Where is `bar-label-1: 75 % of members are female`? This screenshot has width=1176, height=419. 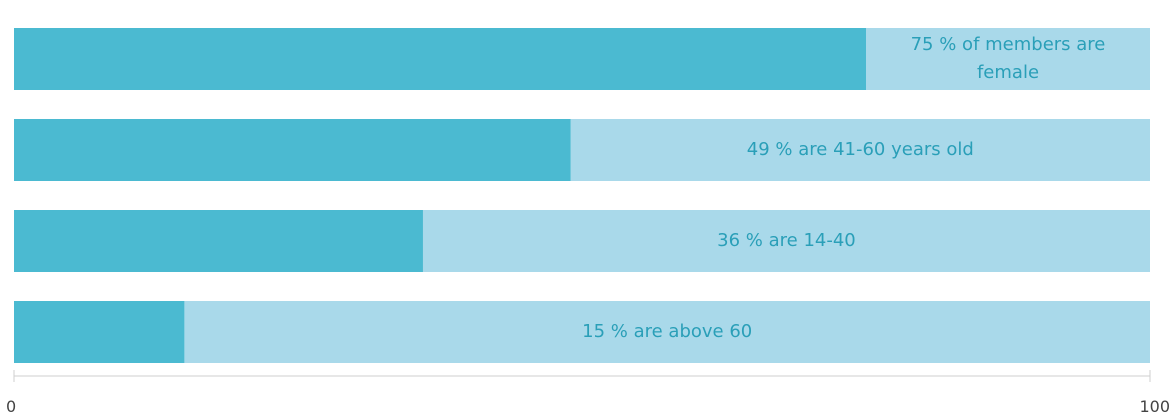 bar-label-1: 75 % of members are female is located at coordinates (1008, 58).